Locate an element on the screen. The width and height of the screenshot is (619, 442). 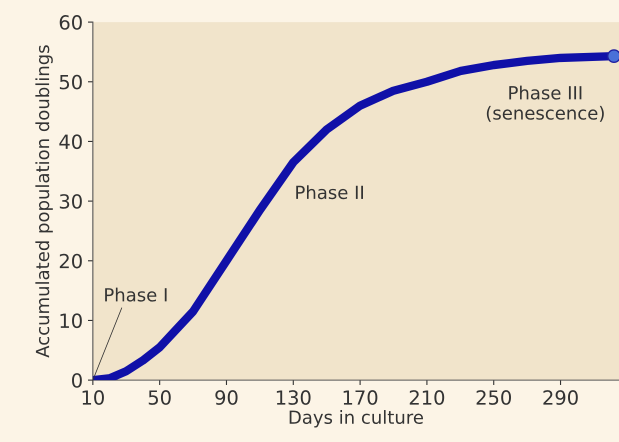
y-tick-label: 0 is located at coordinates (77, 380).